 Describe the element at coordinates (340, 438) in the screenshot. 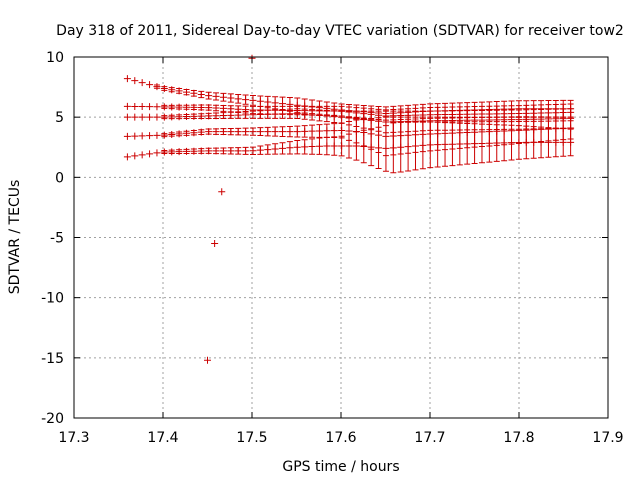

I see `x-tick-label: 17.6` at that location.